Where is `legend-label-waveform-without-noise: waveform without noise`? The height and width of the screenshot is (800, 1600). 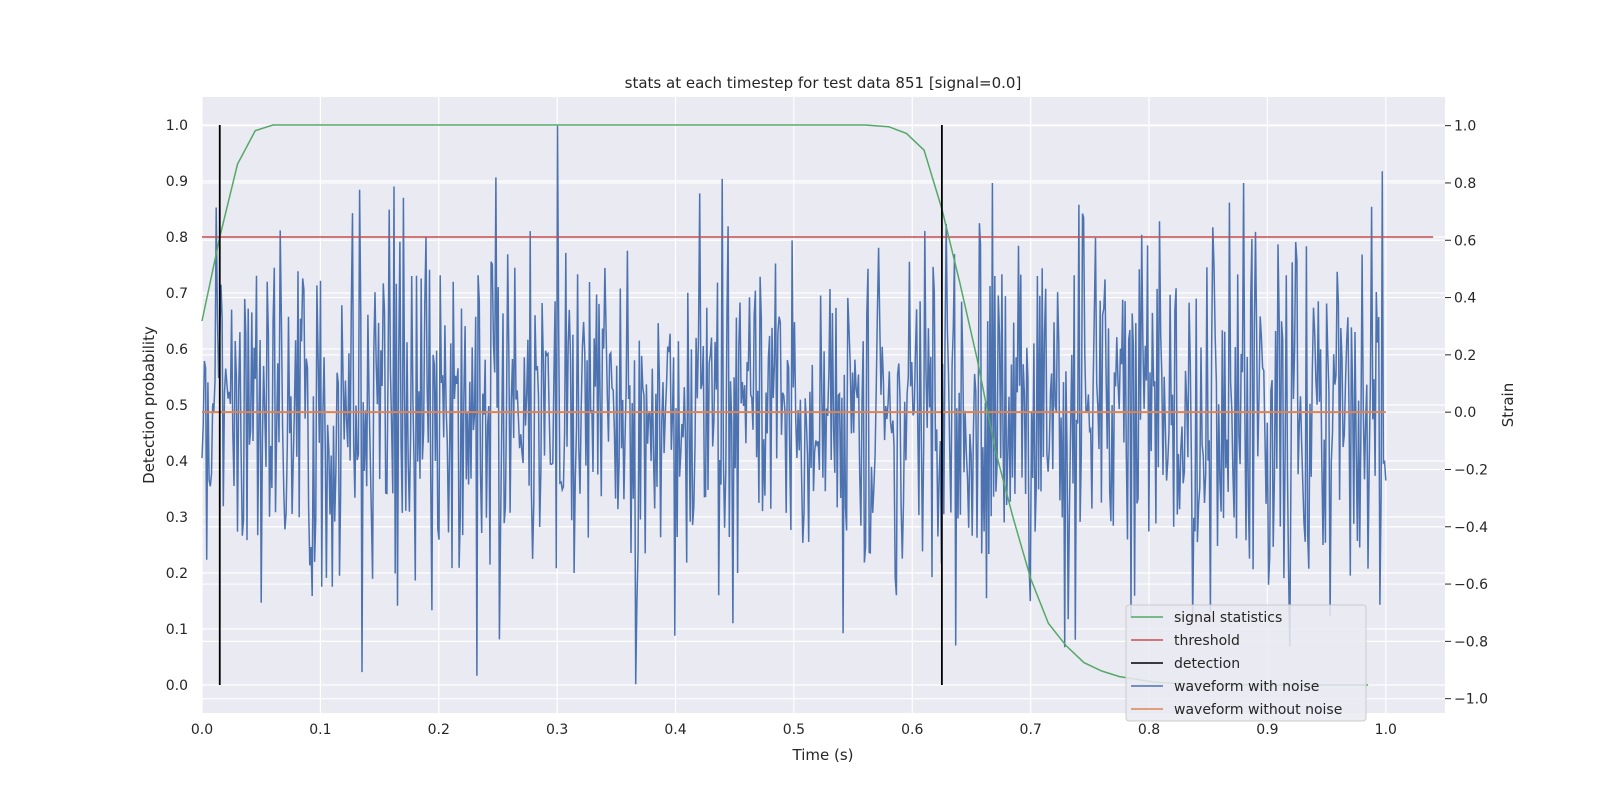 legend-label-waveform-without-noise: waveform without noise is located at coordinates (1258, 710).